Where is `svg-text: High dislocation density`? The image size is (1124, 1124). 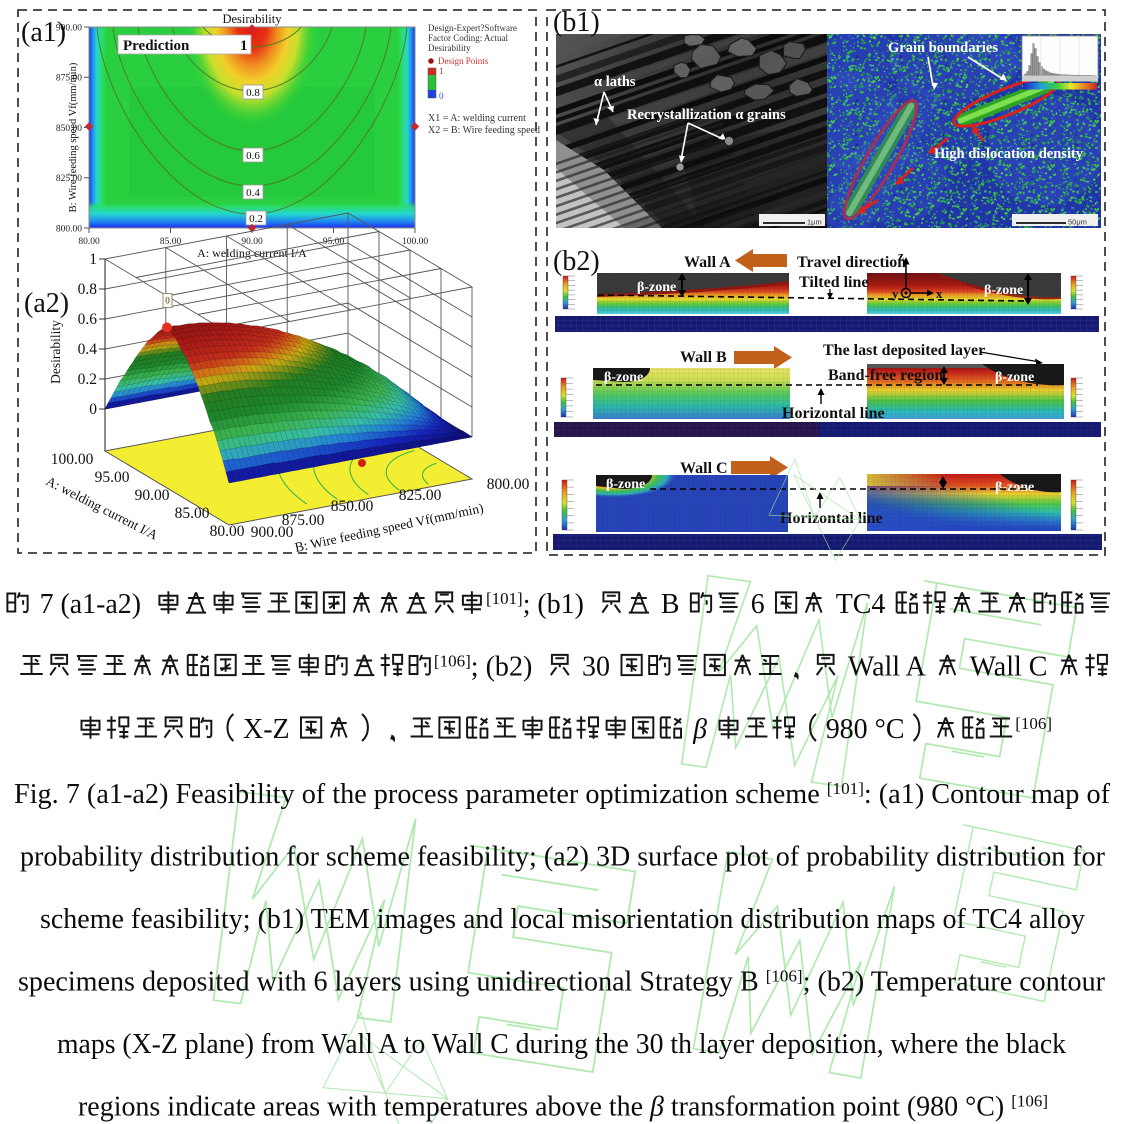
svg-text: High dislocation density is located at coordinates (1009, 154).